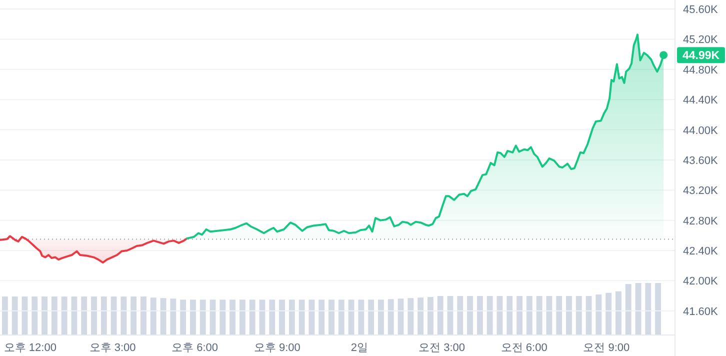  What do you see at coordinates (701, 191) in the screenshot?
I see `y-tick-label: 43.20K` at bounding box center [701, 191].